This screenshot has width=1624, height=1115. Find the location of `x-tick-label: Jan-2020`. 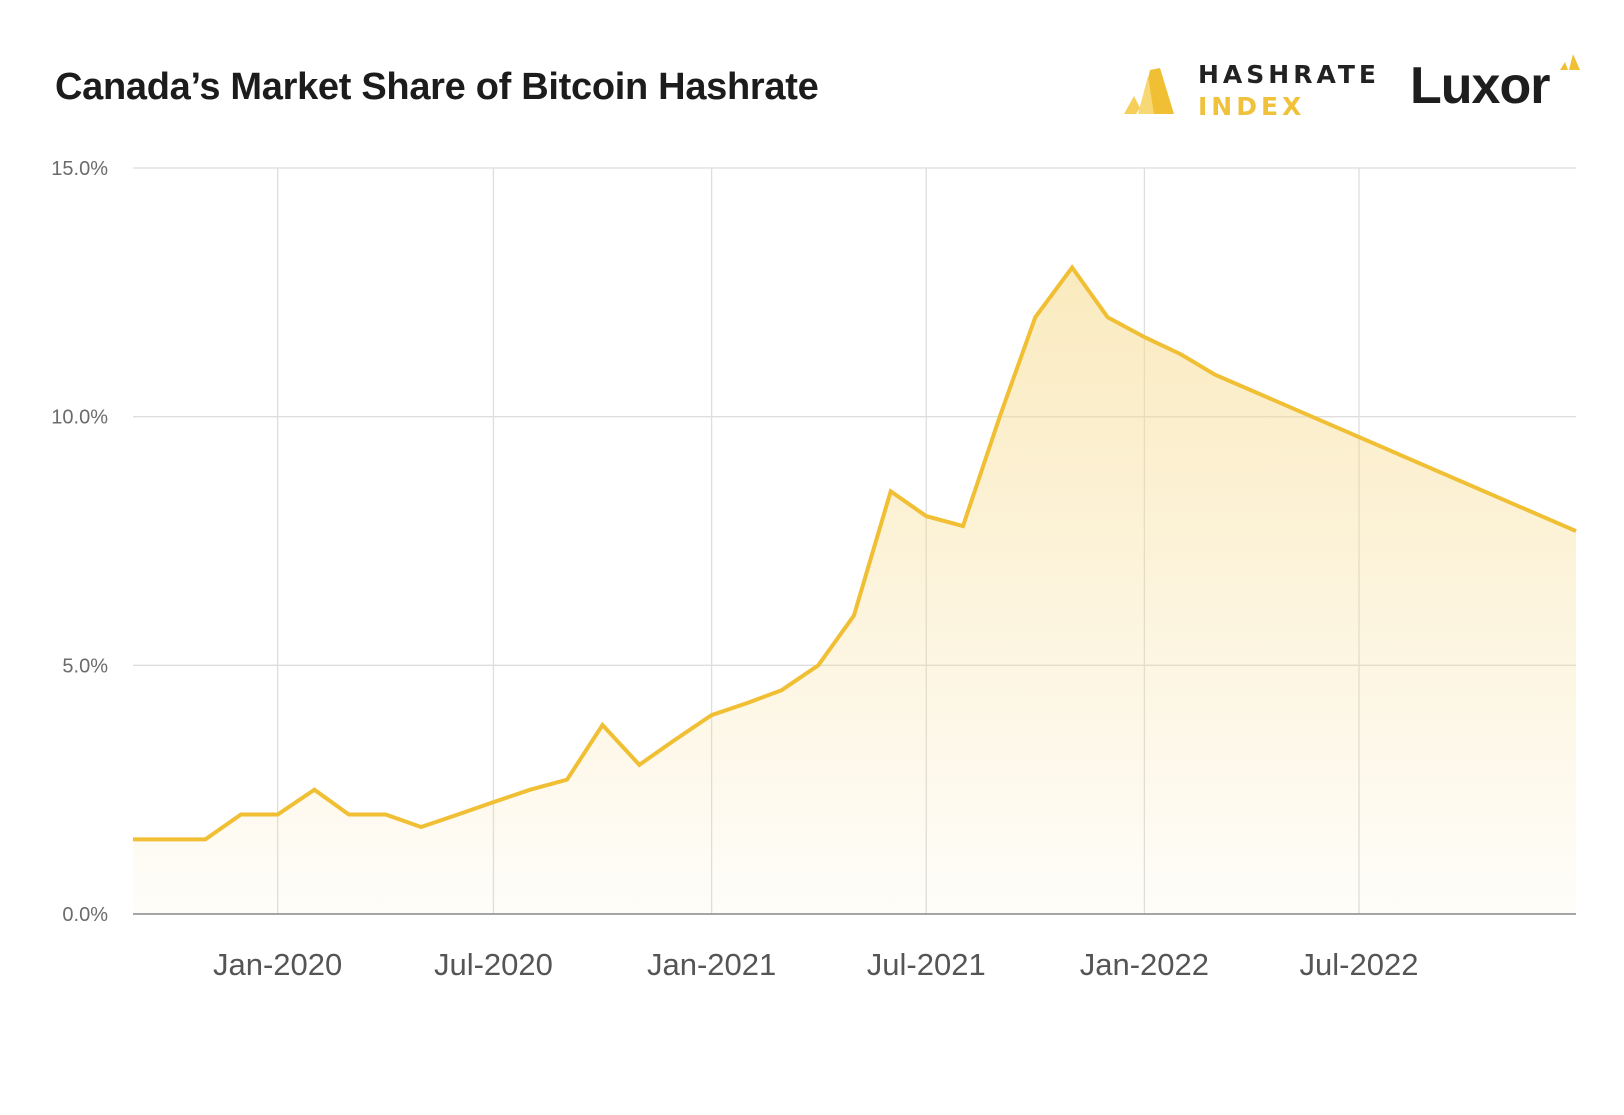

x-tick-label: Jan-2020 is located at coordinates (277, 964).